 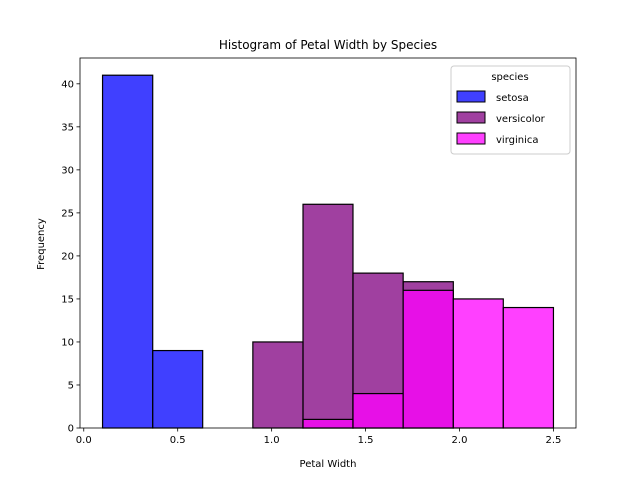 What do you see at coordinates (41, 244) in the screenshot?
I see `y-axis-label: Frequency` at bounding box center [41, 244].